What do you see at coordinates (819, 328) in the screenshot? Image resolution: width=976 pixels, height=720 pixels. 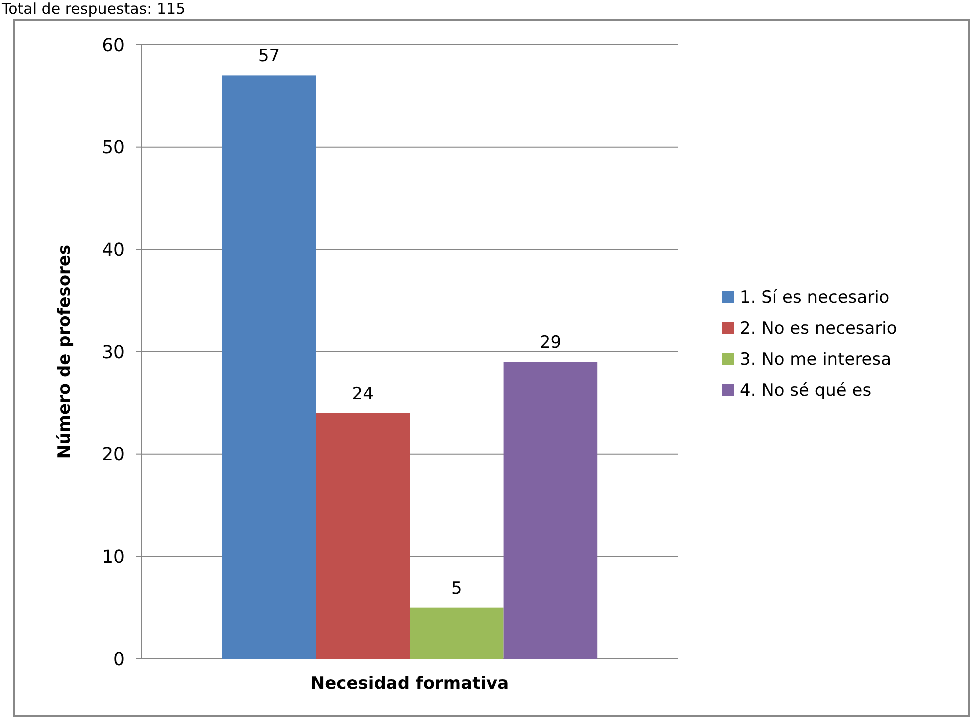 I see `legend-label: 2. No es necesario` at bounding box center [819, 328].